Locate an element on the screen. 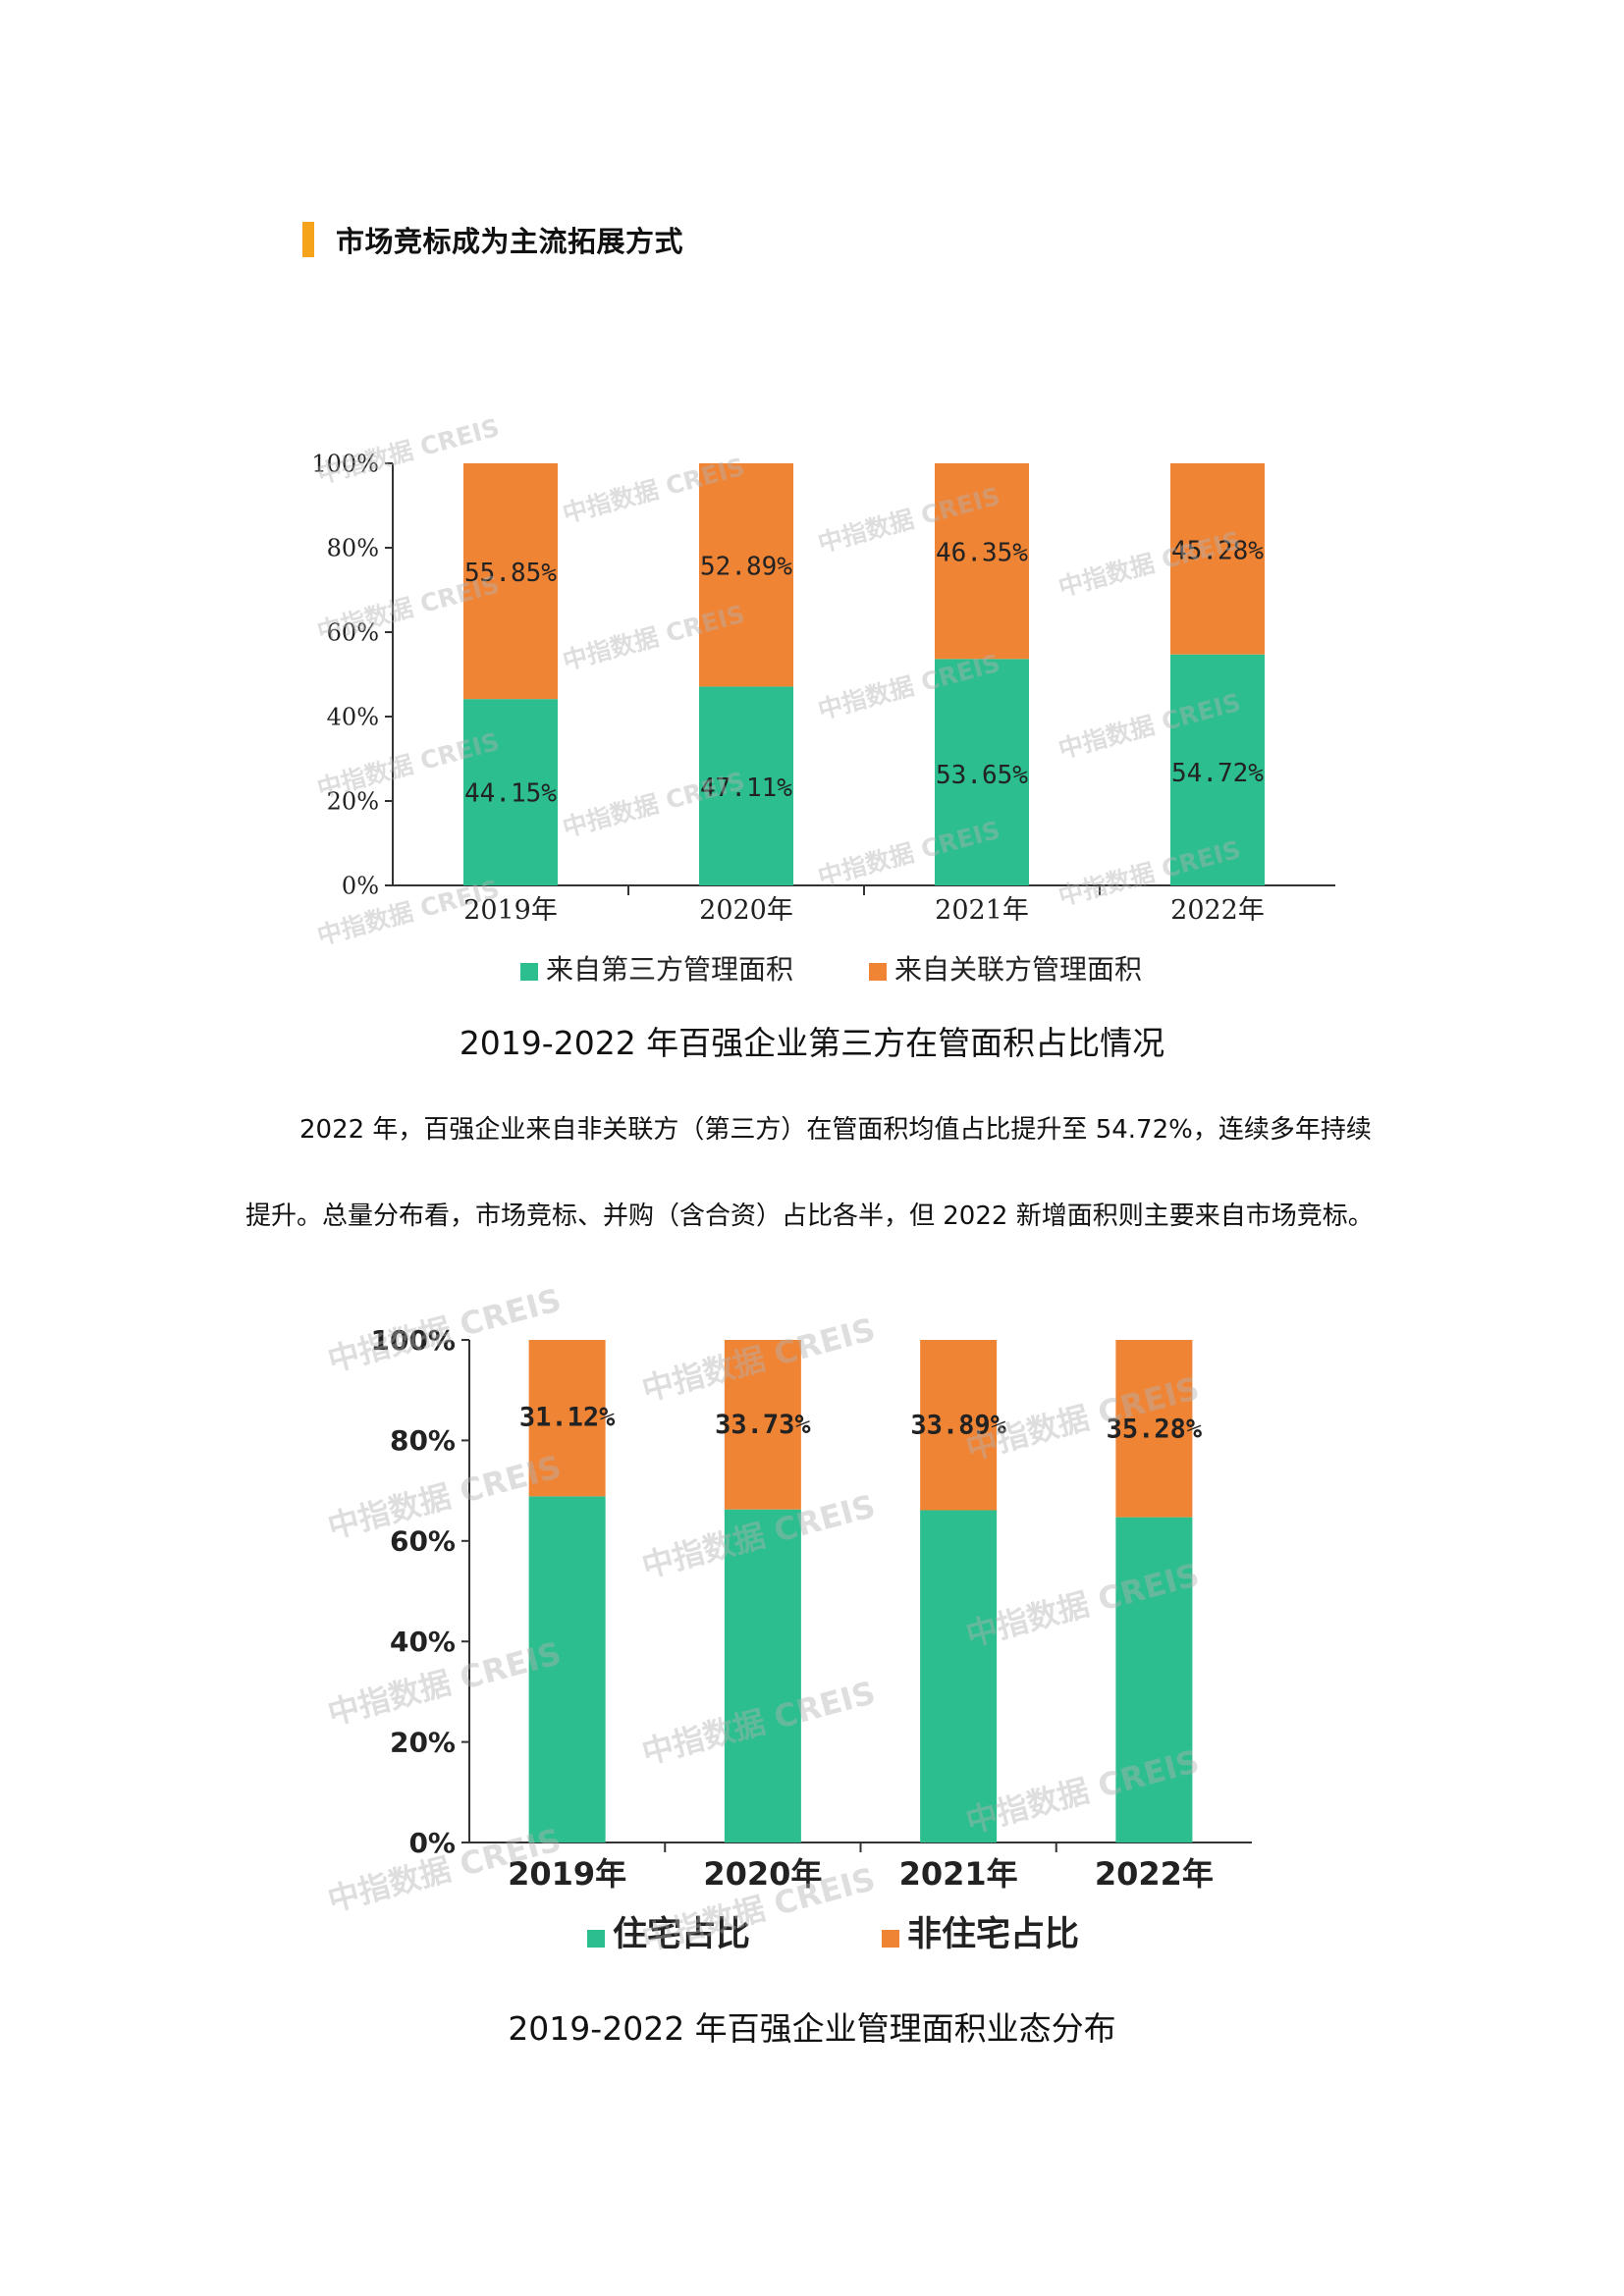  data-label: 46.35% is located at coordinates (982, 553).